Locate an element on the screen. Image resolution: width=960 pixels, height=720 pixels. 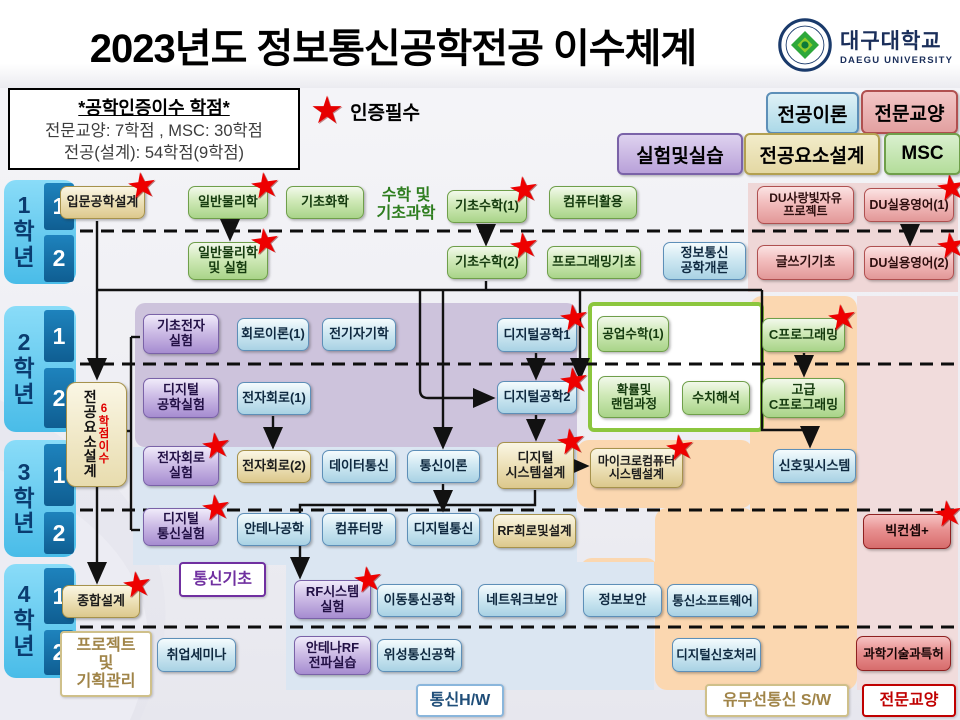
label-math-basic-science: 수학 및 기초과학 is located at coordinates (406, 204).